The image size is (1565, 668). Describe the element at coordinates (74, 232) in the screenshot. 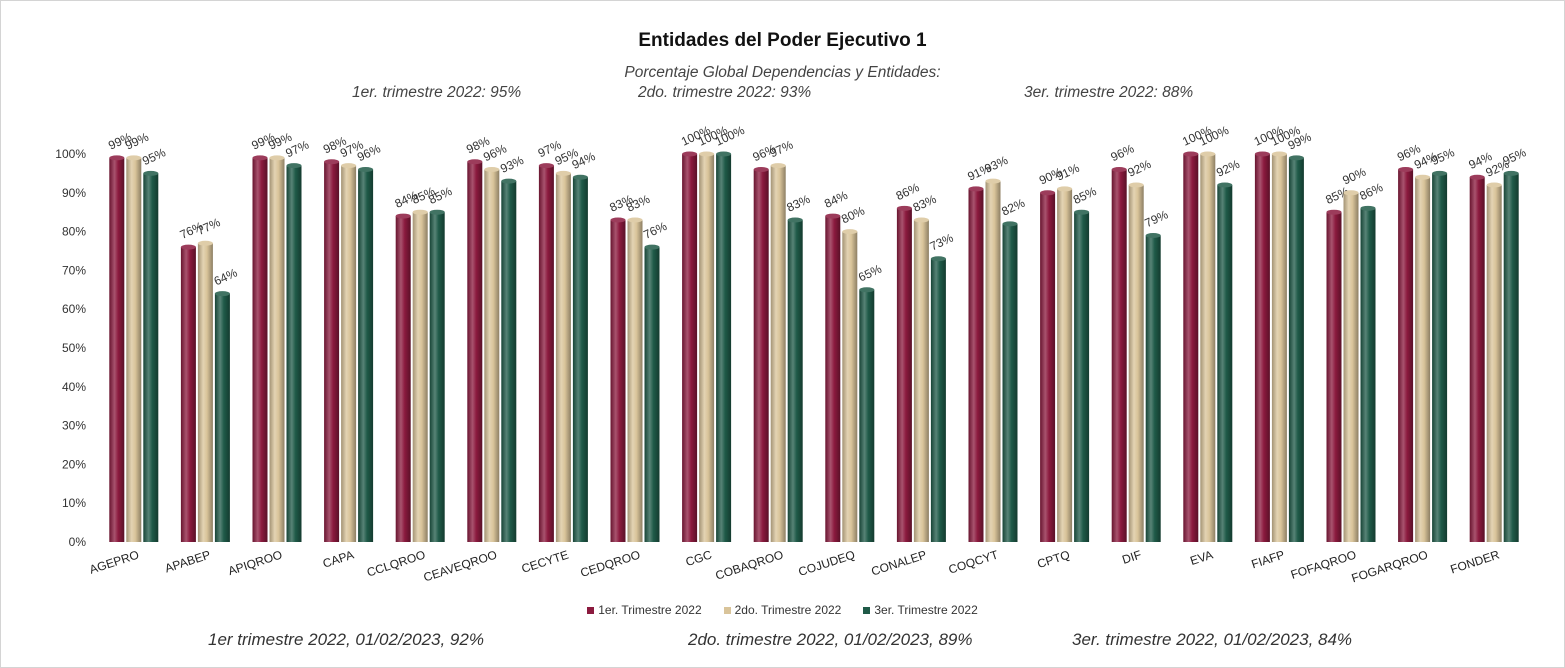

I see `y-tick-label: 80%` at that location.